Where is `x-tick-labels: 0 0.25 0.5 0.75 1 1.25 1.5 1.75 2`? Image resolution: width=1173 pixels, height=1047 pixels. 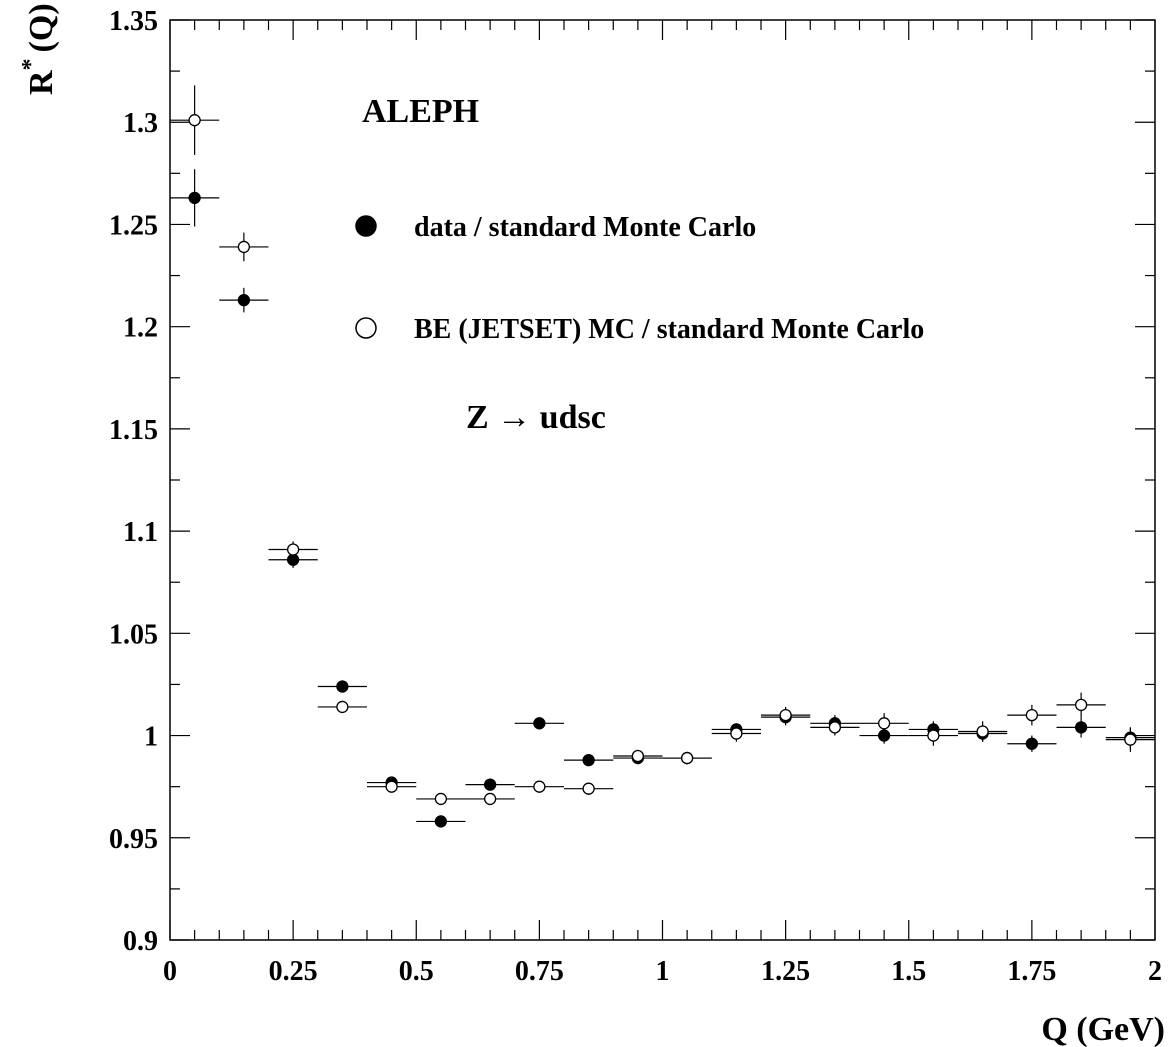
x-tick-labels: 0 0.25 0.5 0.75 1 1.25 1.5 1.75 2 is located at coordinates (662, 971).